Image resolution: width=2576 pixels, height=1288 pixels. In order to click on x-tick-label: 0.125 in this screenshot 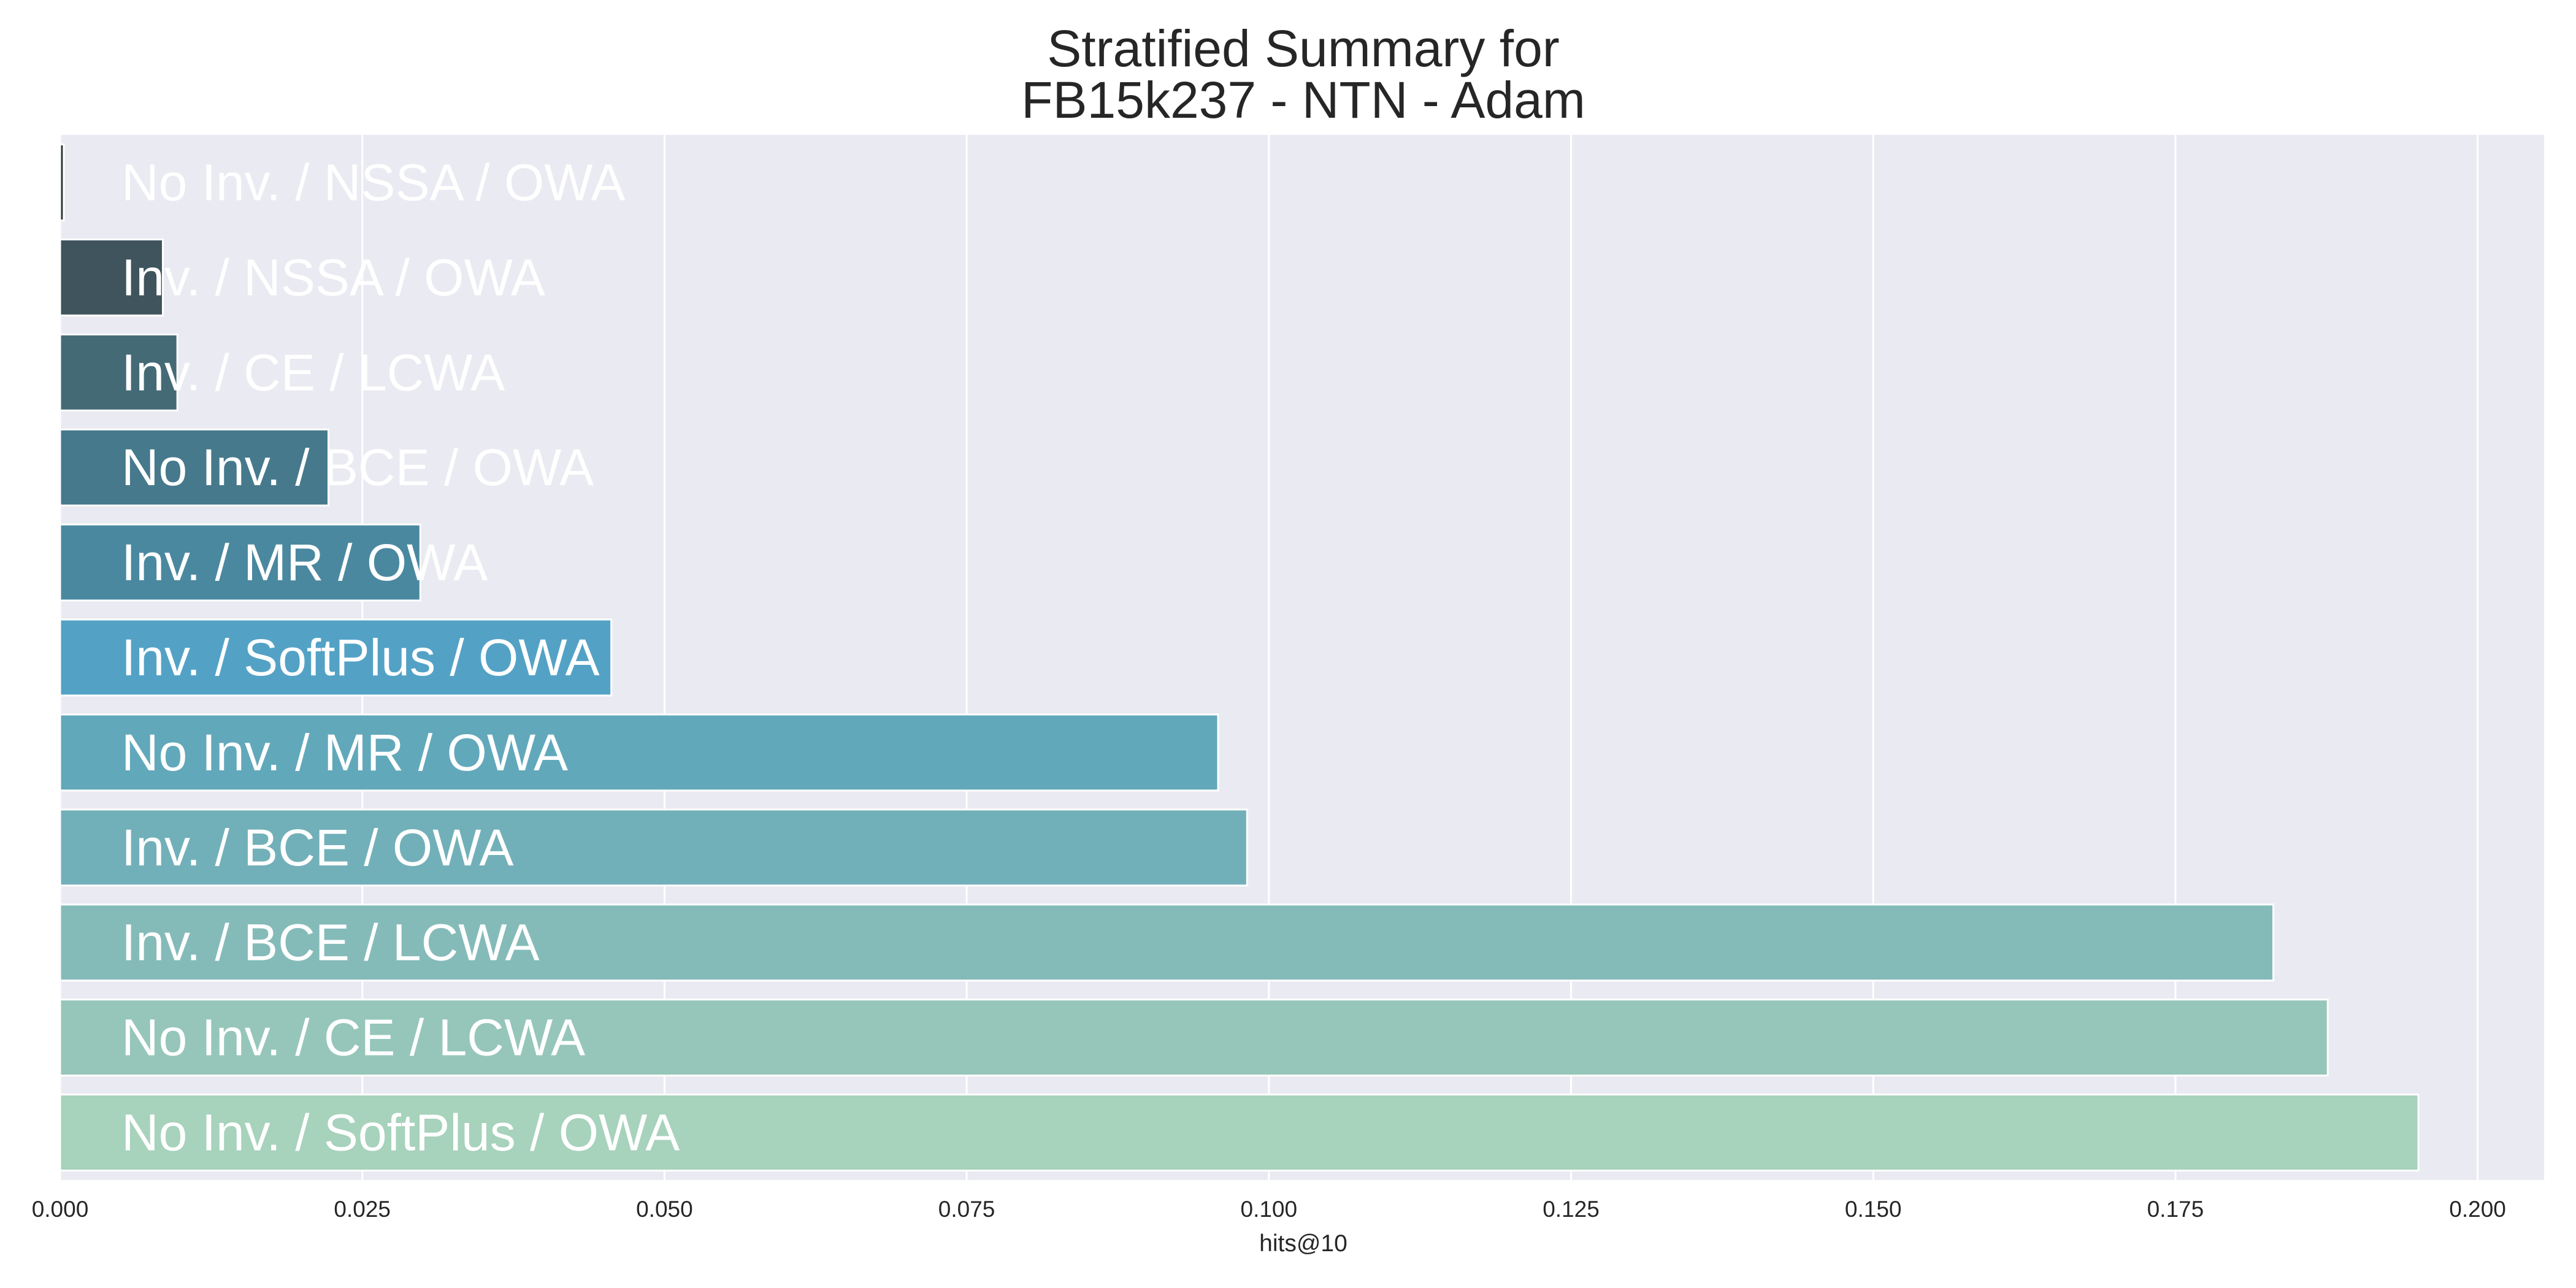, I will do `click(1571, 1209)`.